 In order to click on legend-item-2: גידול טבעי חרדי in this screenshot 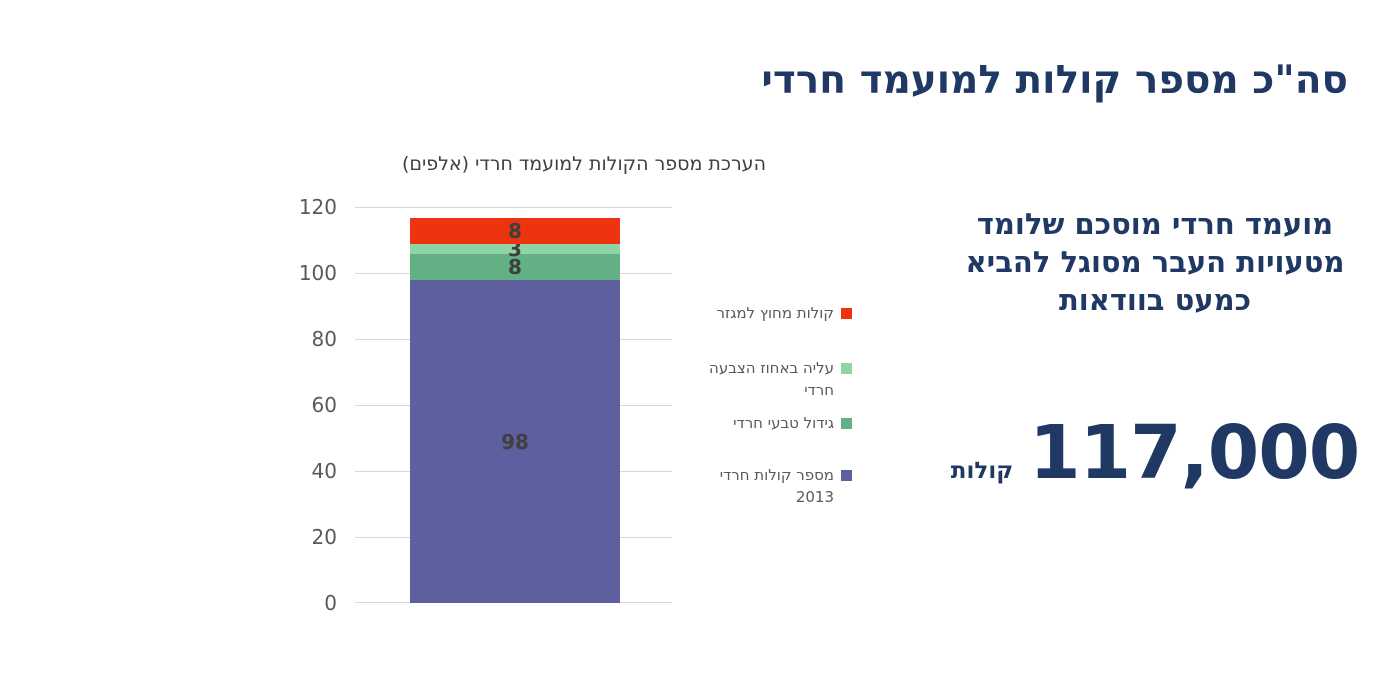, I will do `click(792, 423)`.